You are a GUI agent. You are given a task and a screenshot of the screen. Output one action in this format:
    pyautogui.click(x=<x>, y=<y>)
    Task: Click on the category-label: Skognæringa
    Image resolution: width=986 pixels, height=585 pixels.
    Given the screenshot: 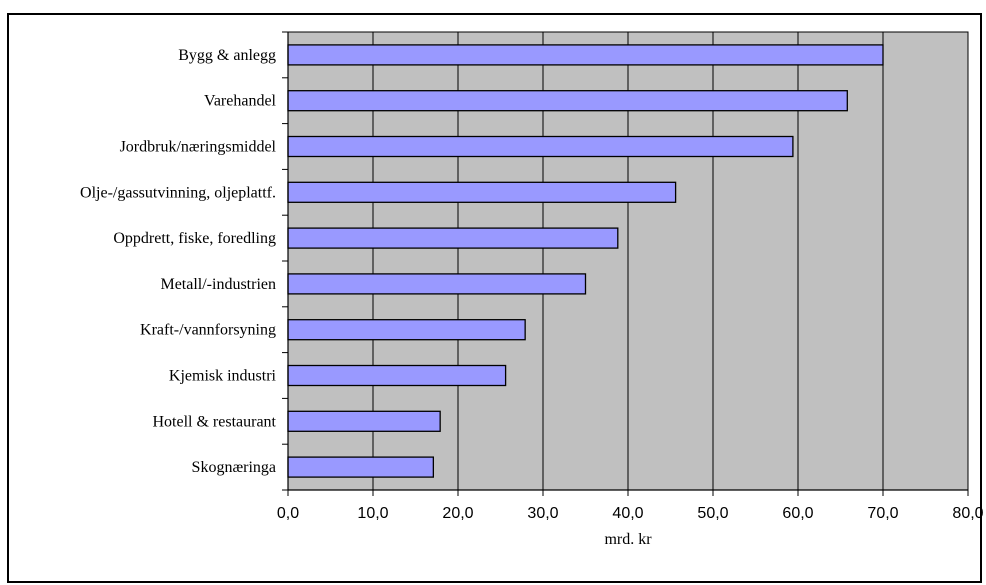 What is the action you would take?
    pyautogui.click(x=234, y=467)
    